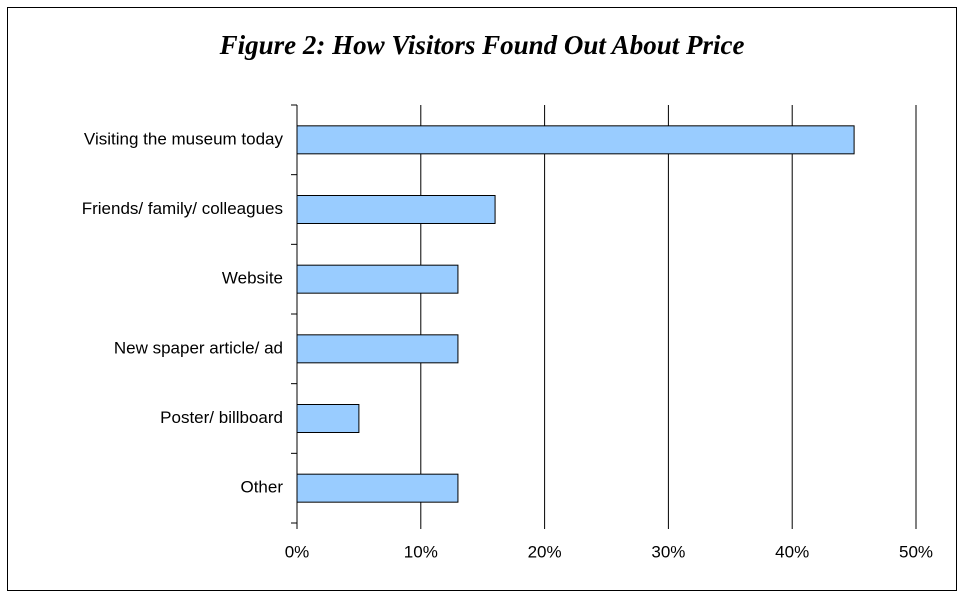  I want to click on y-tick-label: Visiting the museum today, so click(184, 138).